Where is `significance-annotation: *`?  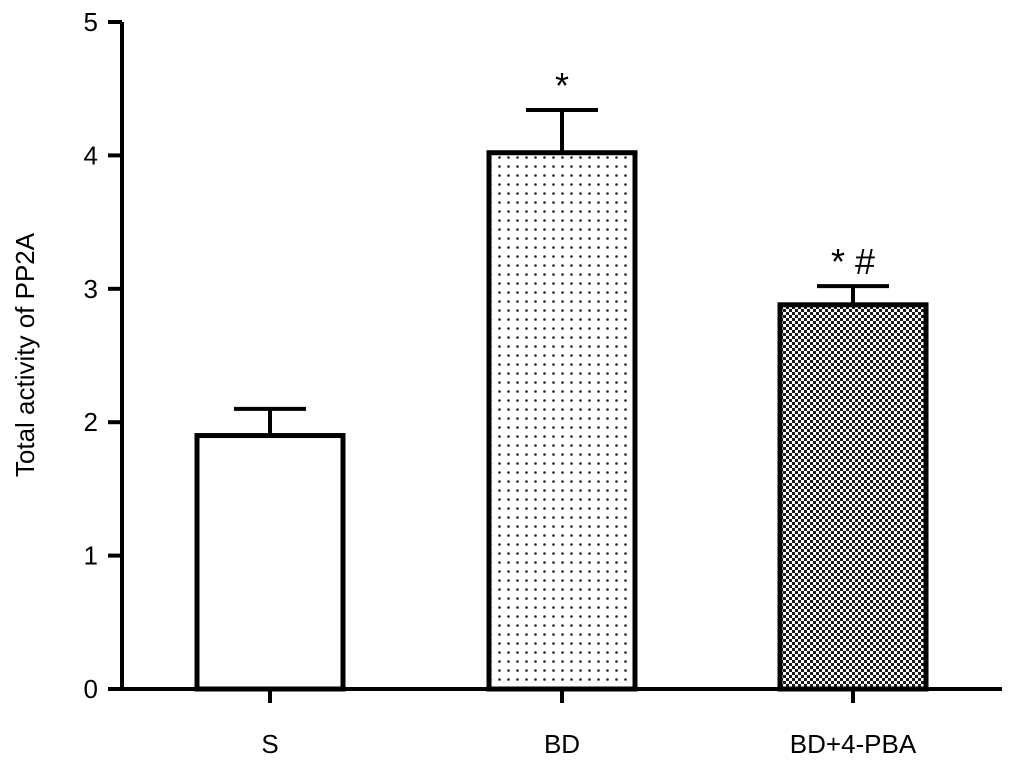 significance-annotation: * is located at coordinates (562, 85).